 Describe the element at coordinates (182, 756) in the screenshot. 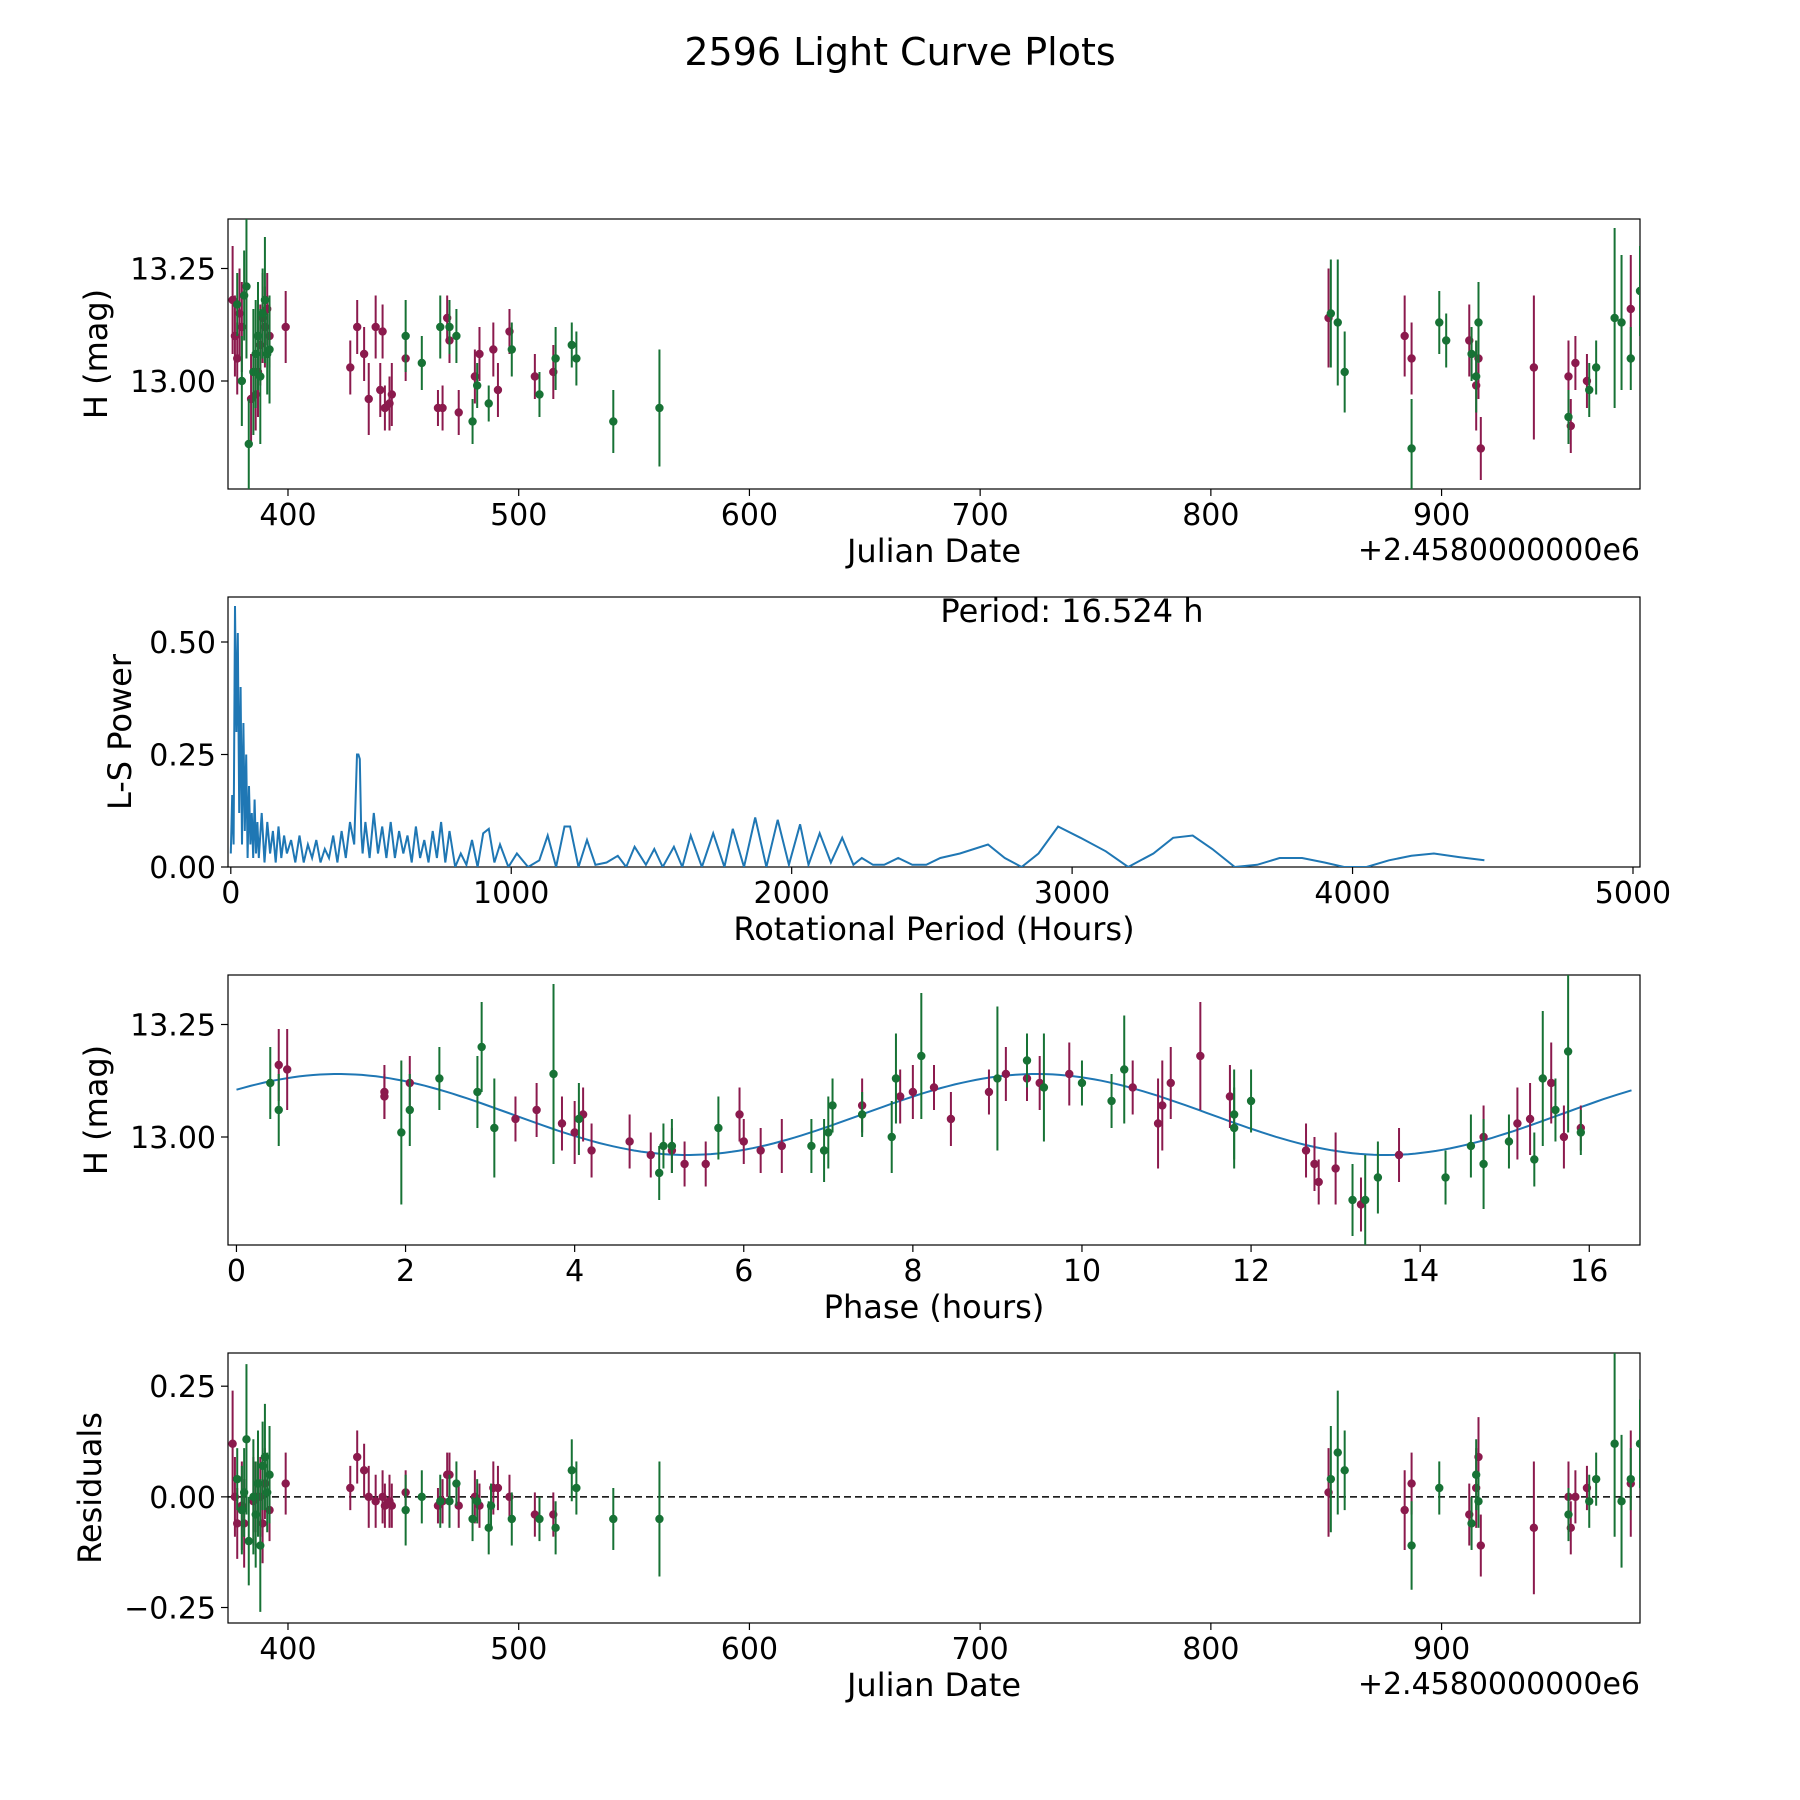

I see `periodogram-ytick-label: 0.25` at that location.